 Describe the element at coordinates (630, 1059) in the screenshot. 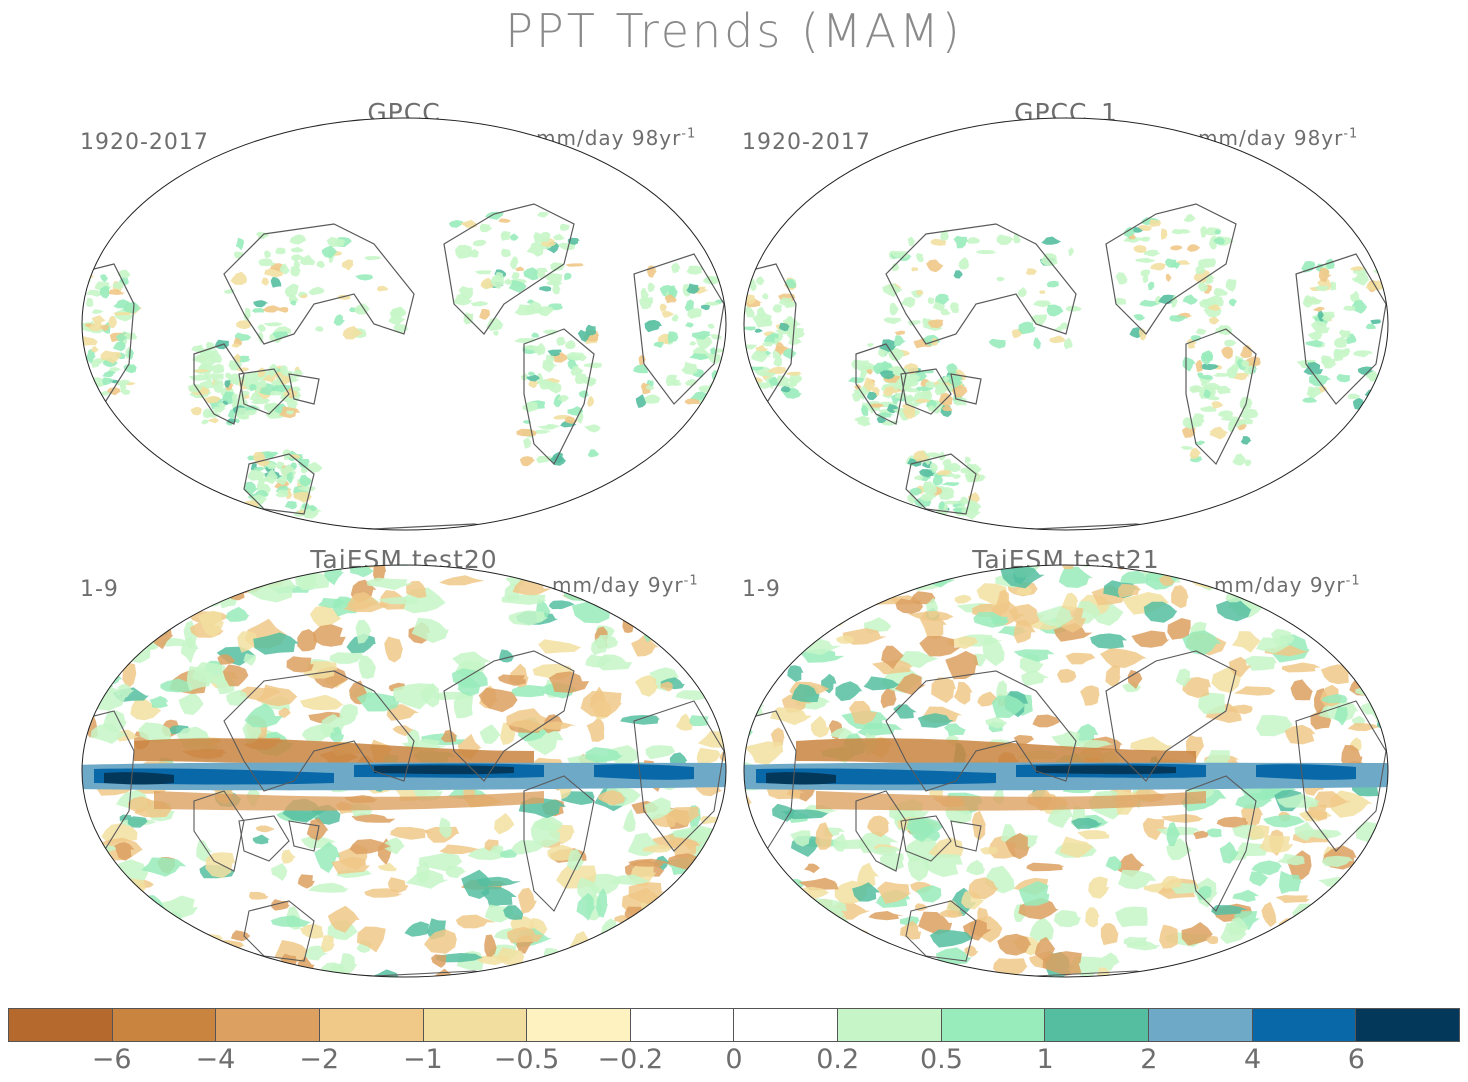

I see `colorbar-label: −0.2` at that location.